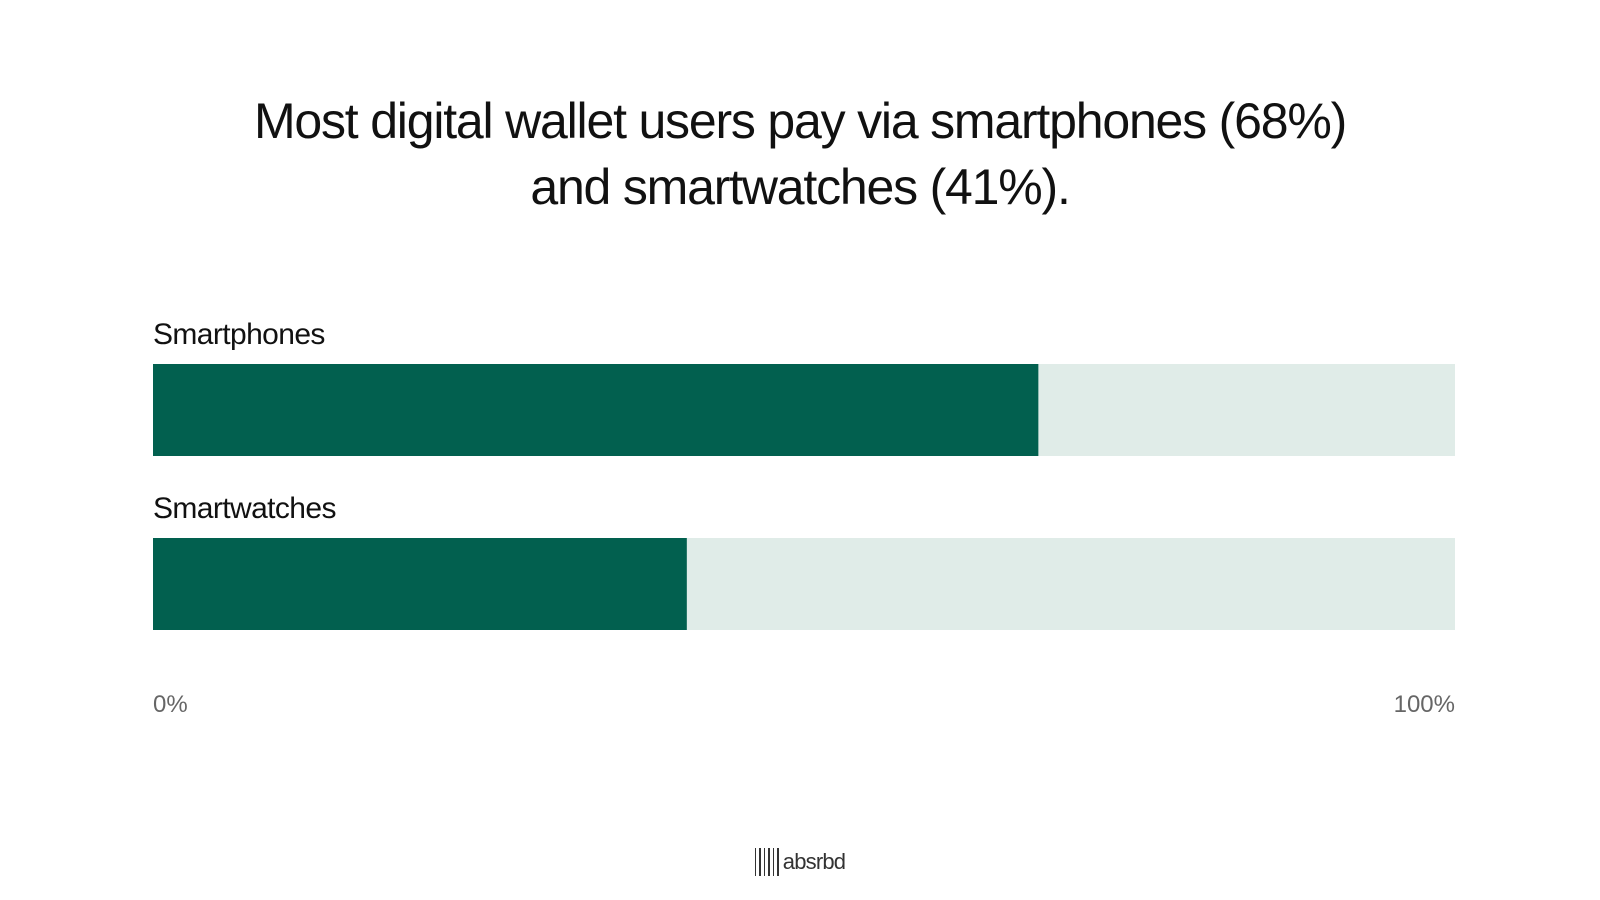 This screenshot has height=900, width=1600. What do you see at coordinates (1424, 704) in the screenshot?
I see `x-tick-label-max: 100%` at bounding box center [1424, 704].